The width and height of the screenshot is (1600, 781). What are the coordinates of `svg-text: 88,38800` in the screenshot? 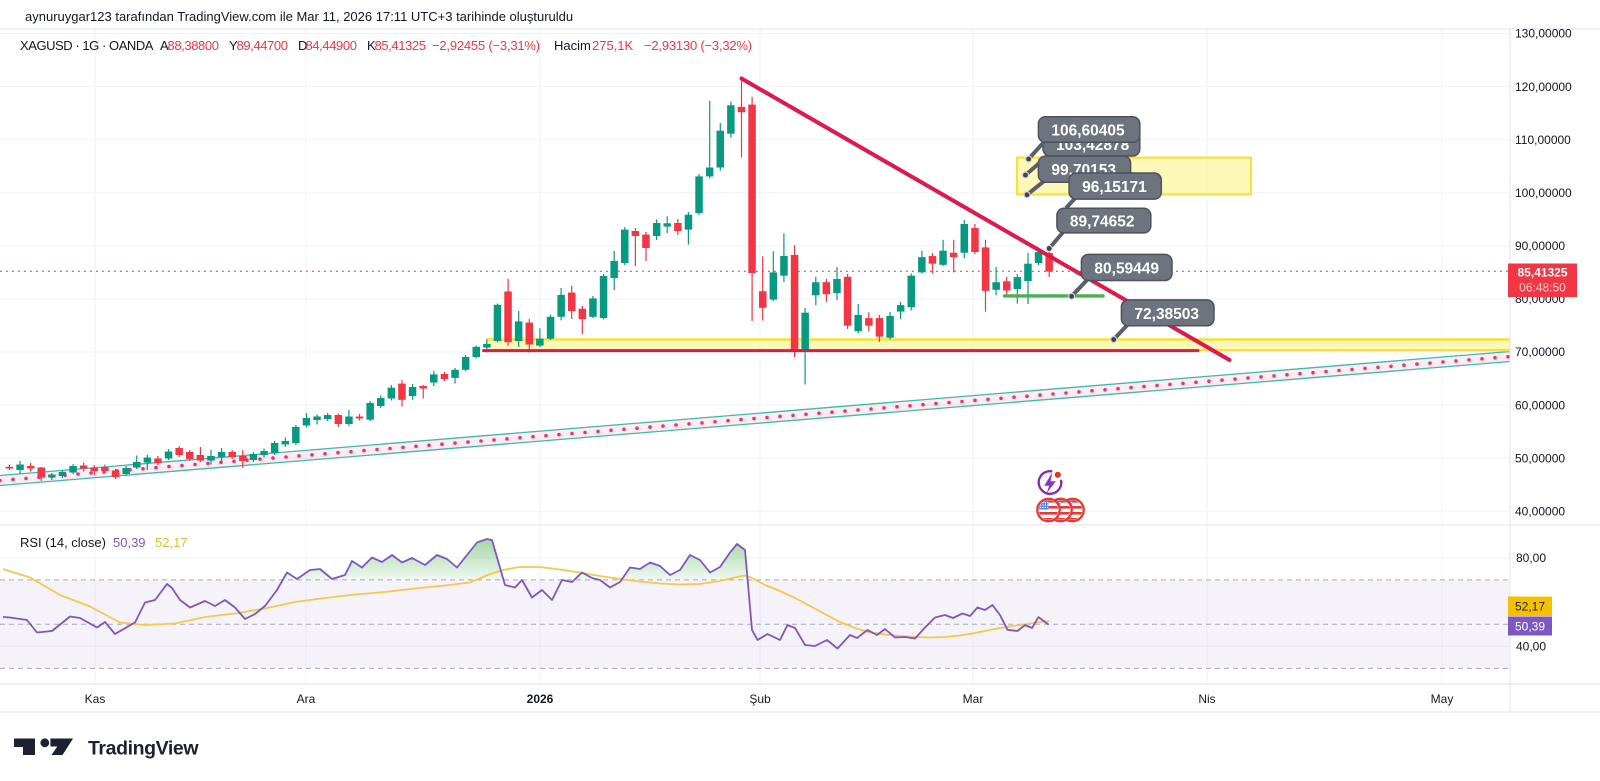 It's located at (193, 45).